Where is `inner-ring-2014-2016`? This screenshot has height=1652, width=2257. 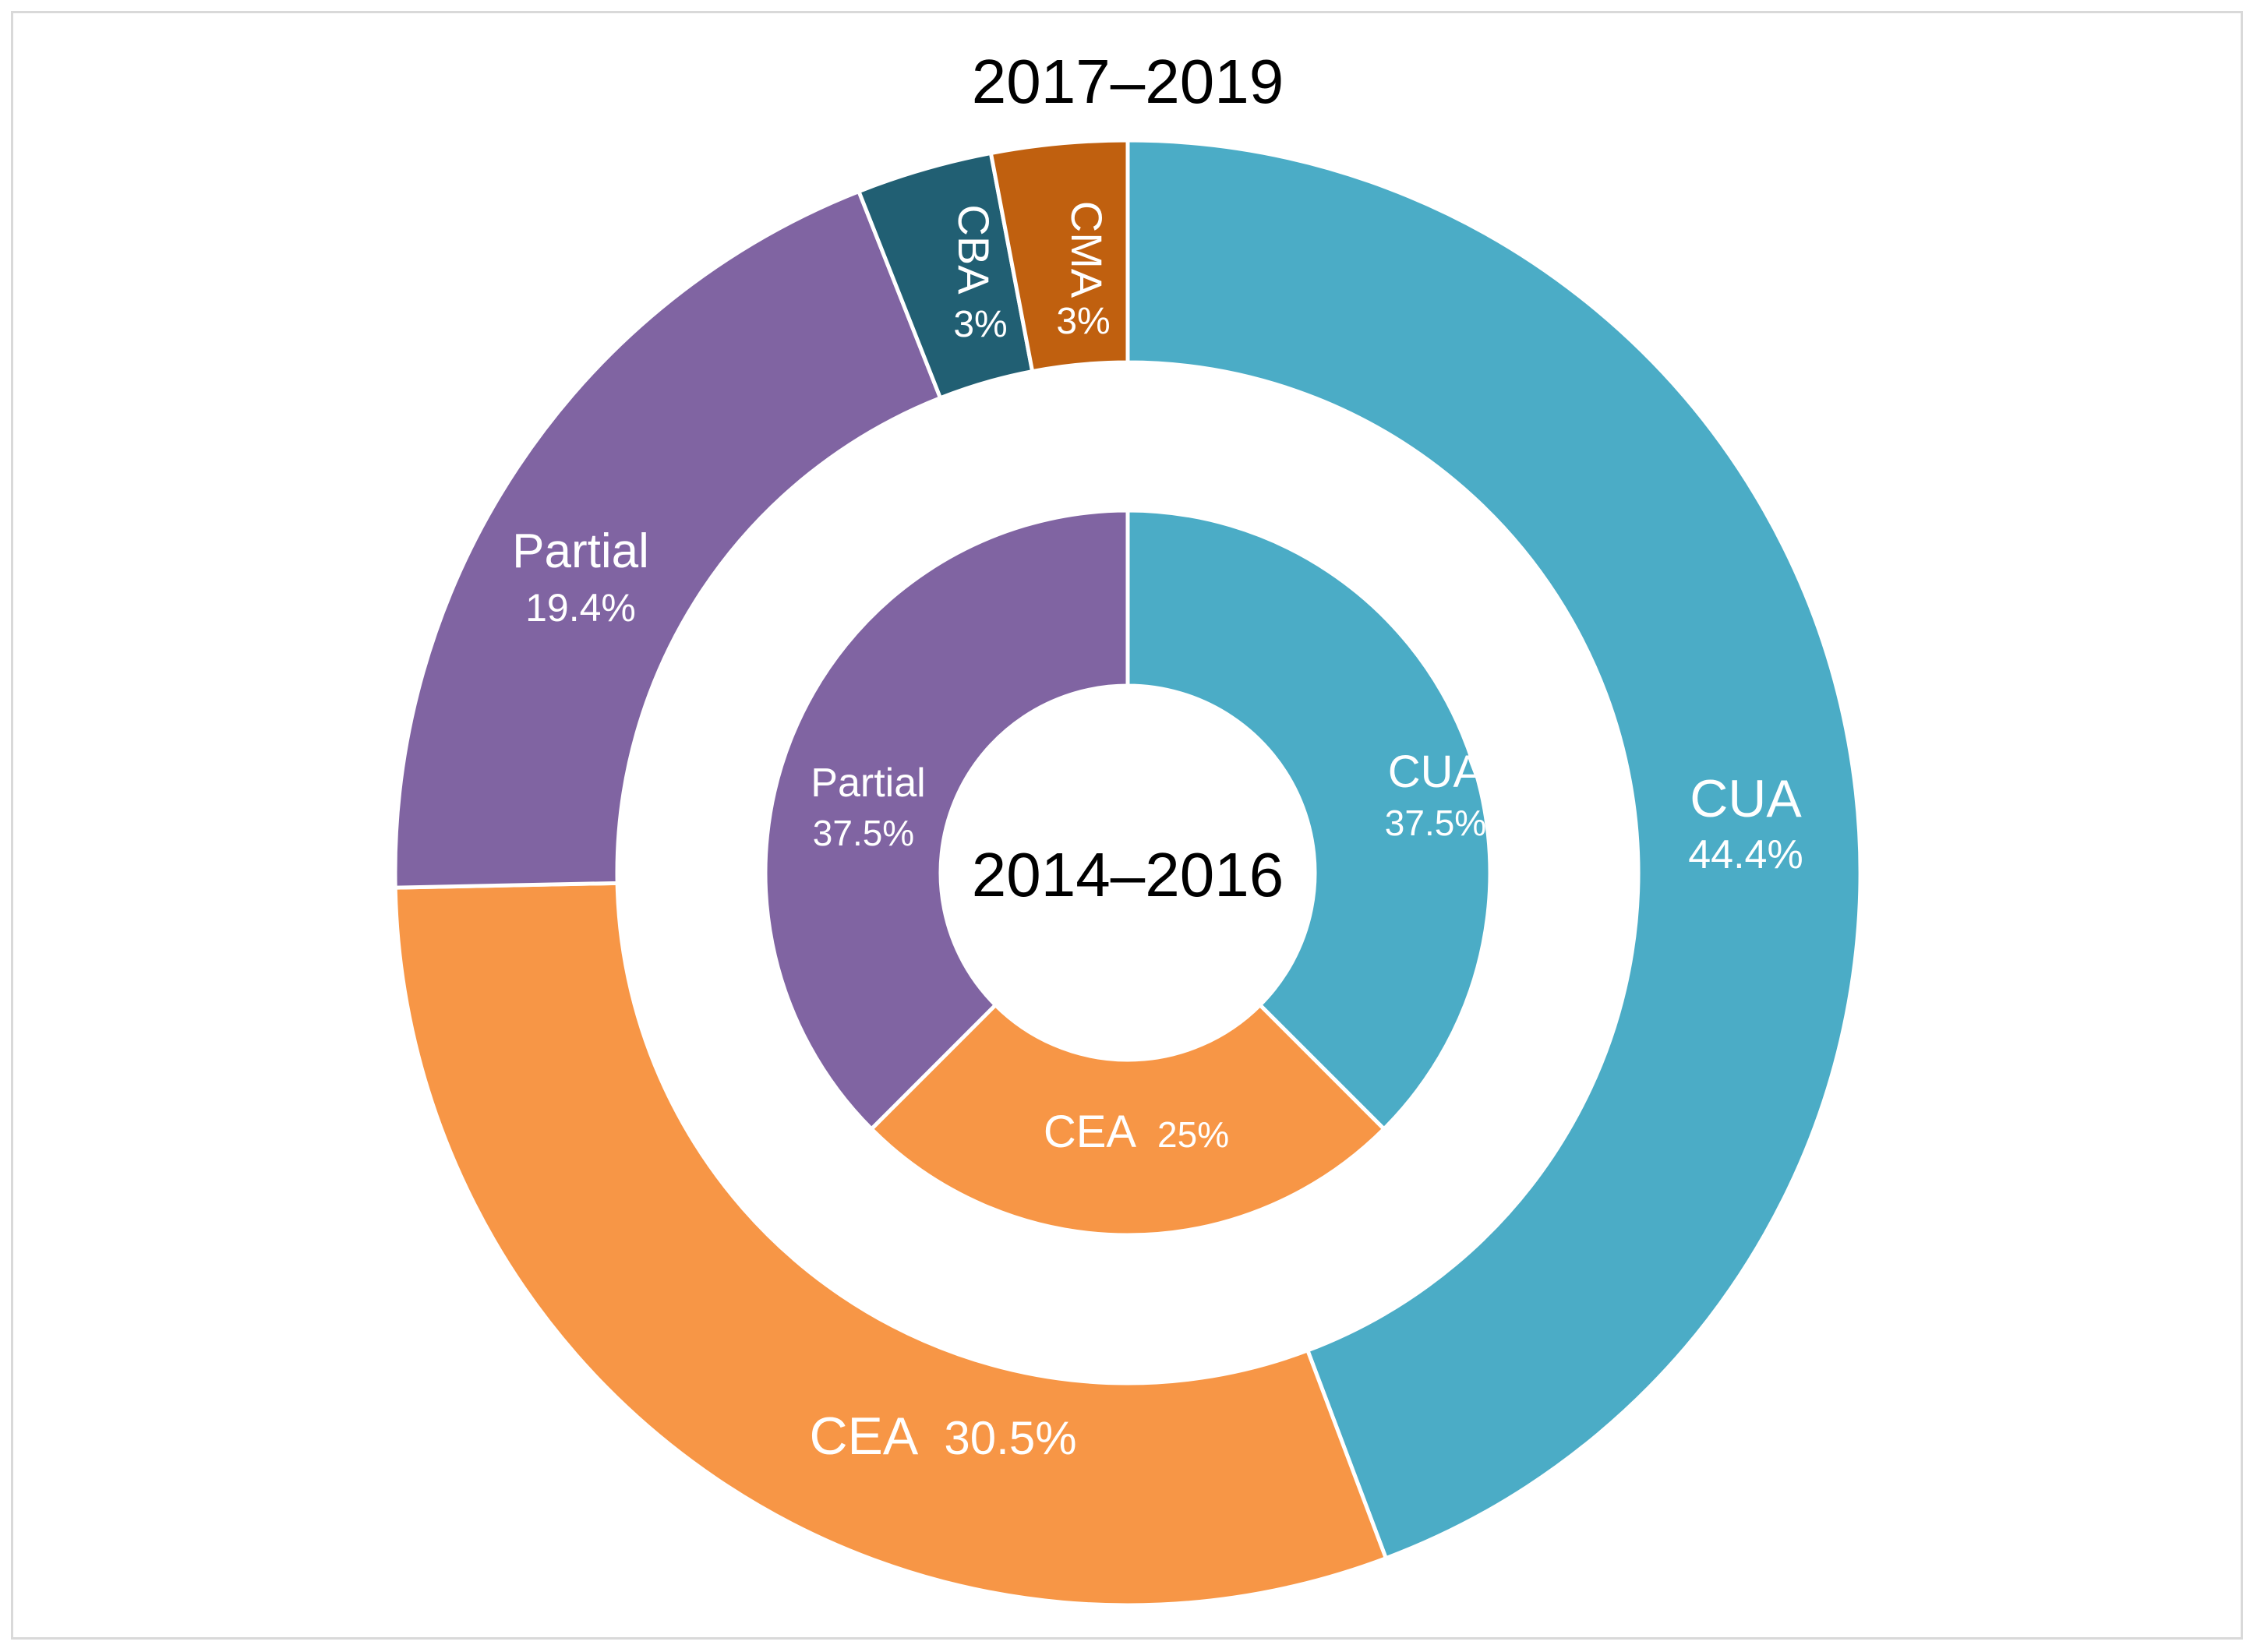 inner-ring-2014-2016 is located at coordinates (1127, 873).